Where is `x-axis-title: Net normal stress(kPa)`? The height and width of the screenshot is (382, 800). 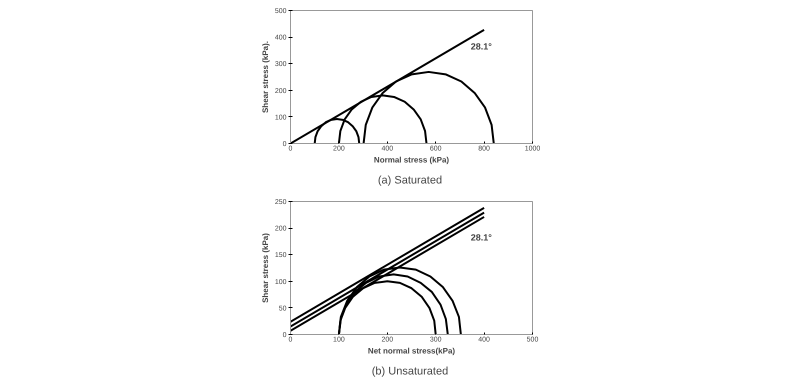
x-axis-title: Net normal stress(kPa) is located at coordinates (412, 351).